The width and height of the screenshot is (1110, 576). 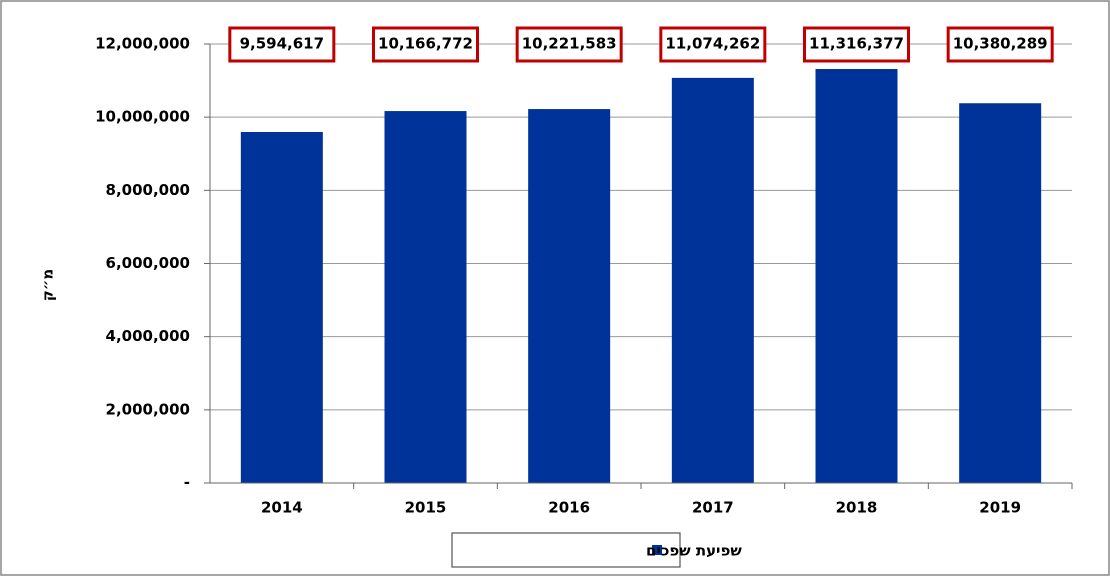 I want to click on value-label: 10,380,289, so click(x=1000, y=44).